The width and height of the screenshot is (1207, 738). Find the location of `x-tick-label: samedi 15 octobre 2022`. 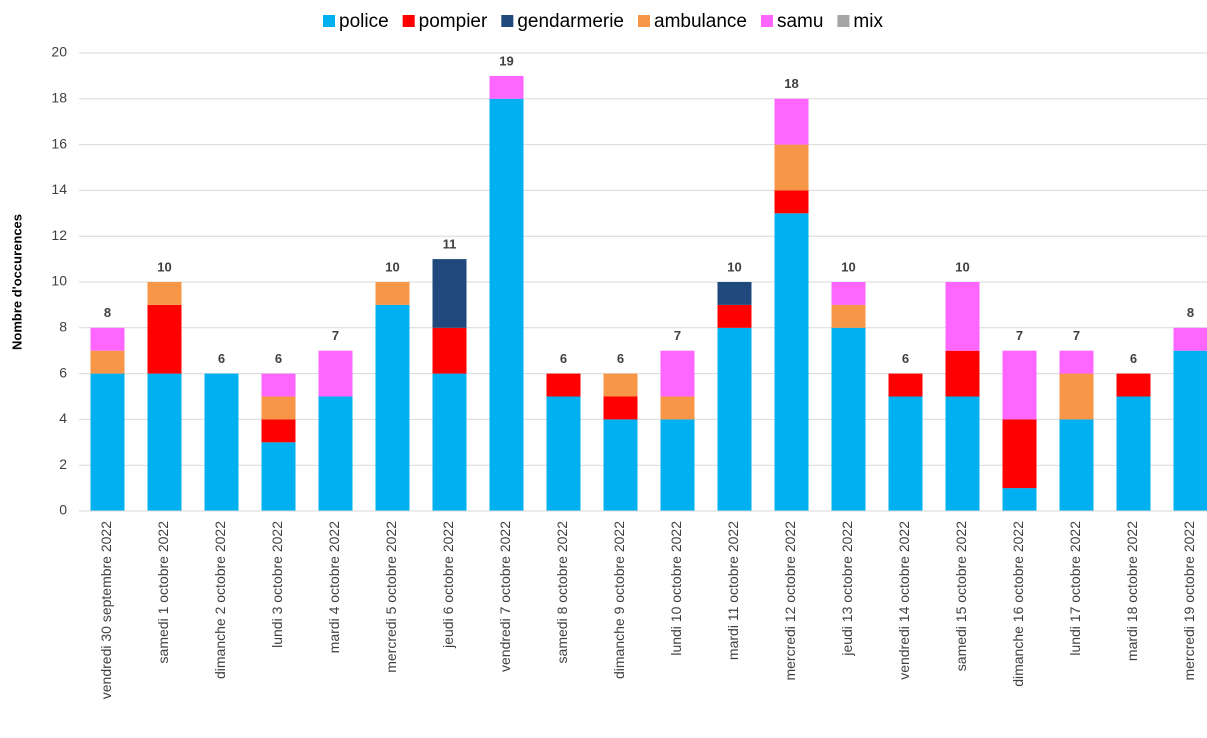

x-tick-label: samedi 15 octobre 2022 is located at coordinates (961, 596).